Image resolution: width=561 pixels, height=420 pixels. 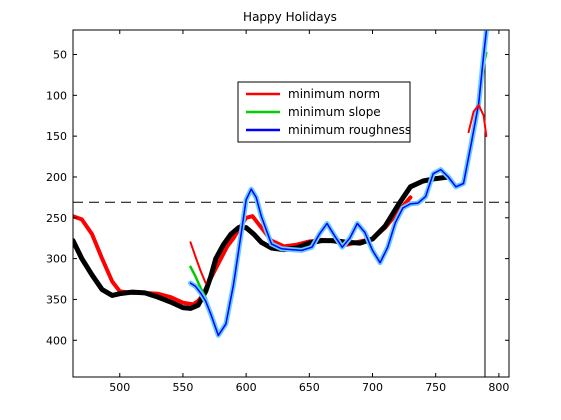 I want to click on y-tick-label: 400, so click(x=56, y=340).